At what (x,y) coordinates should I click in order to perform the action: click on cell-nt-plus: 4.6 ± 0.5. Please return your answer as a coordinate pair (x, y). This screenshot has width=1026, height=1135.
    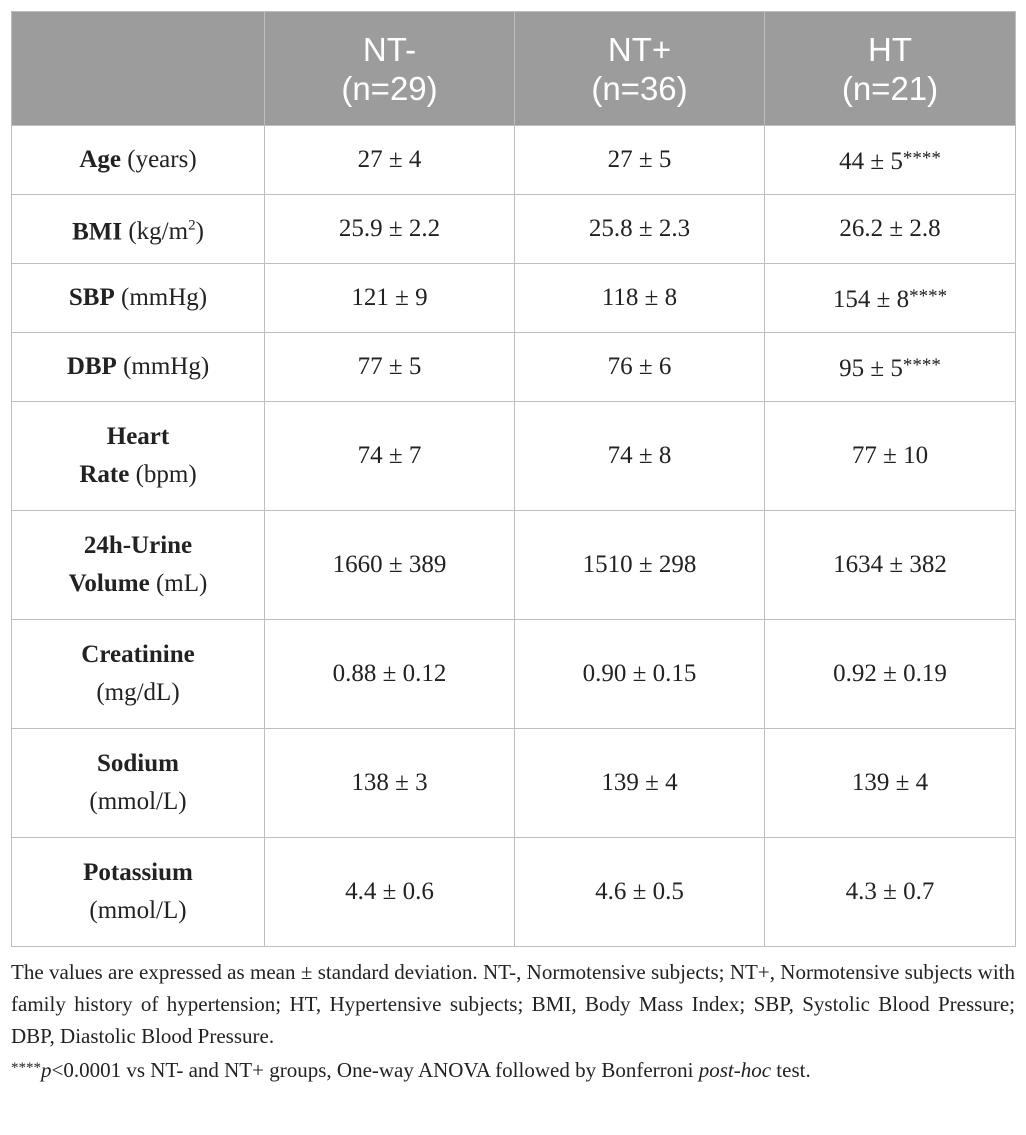
    Looking at the image, I should click on (639, 892).